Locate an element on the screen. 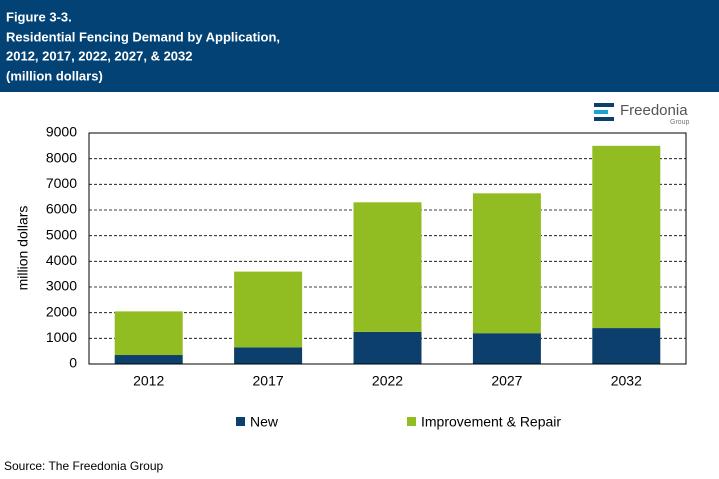 The width and height of the screenshot is (719, 479). y-tick-label: 3000 is located at coordinates (61, 286).